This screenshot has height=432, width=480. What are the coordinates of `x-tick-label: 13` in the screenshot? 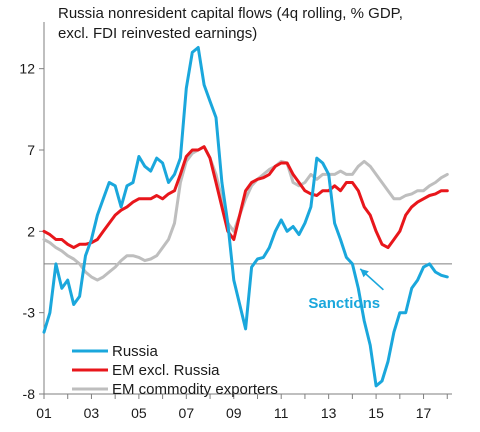 It's located at (329, 413).